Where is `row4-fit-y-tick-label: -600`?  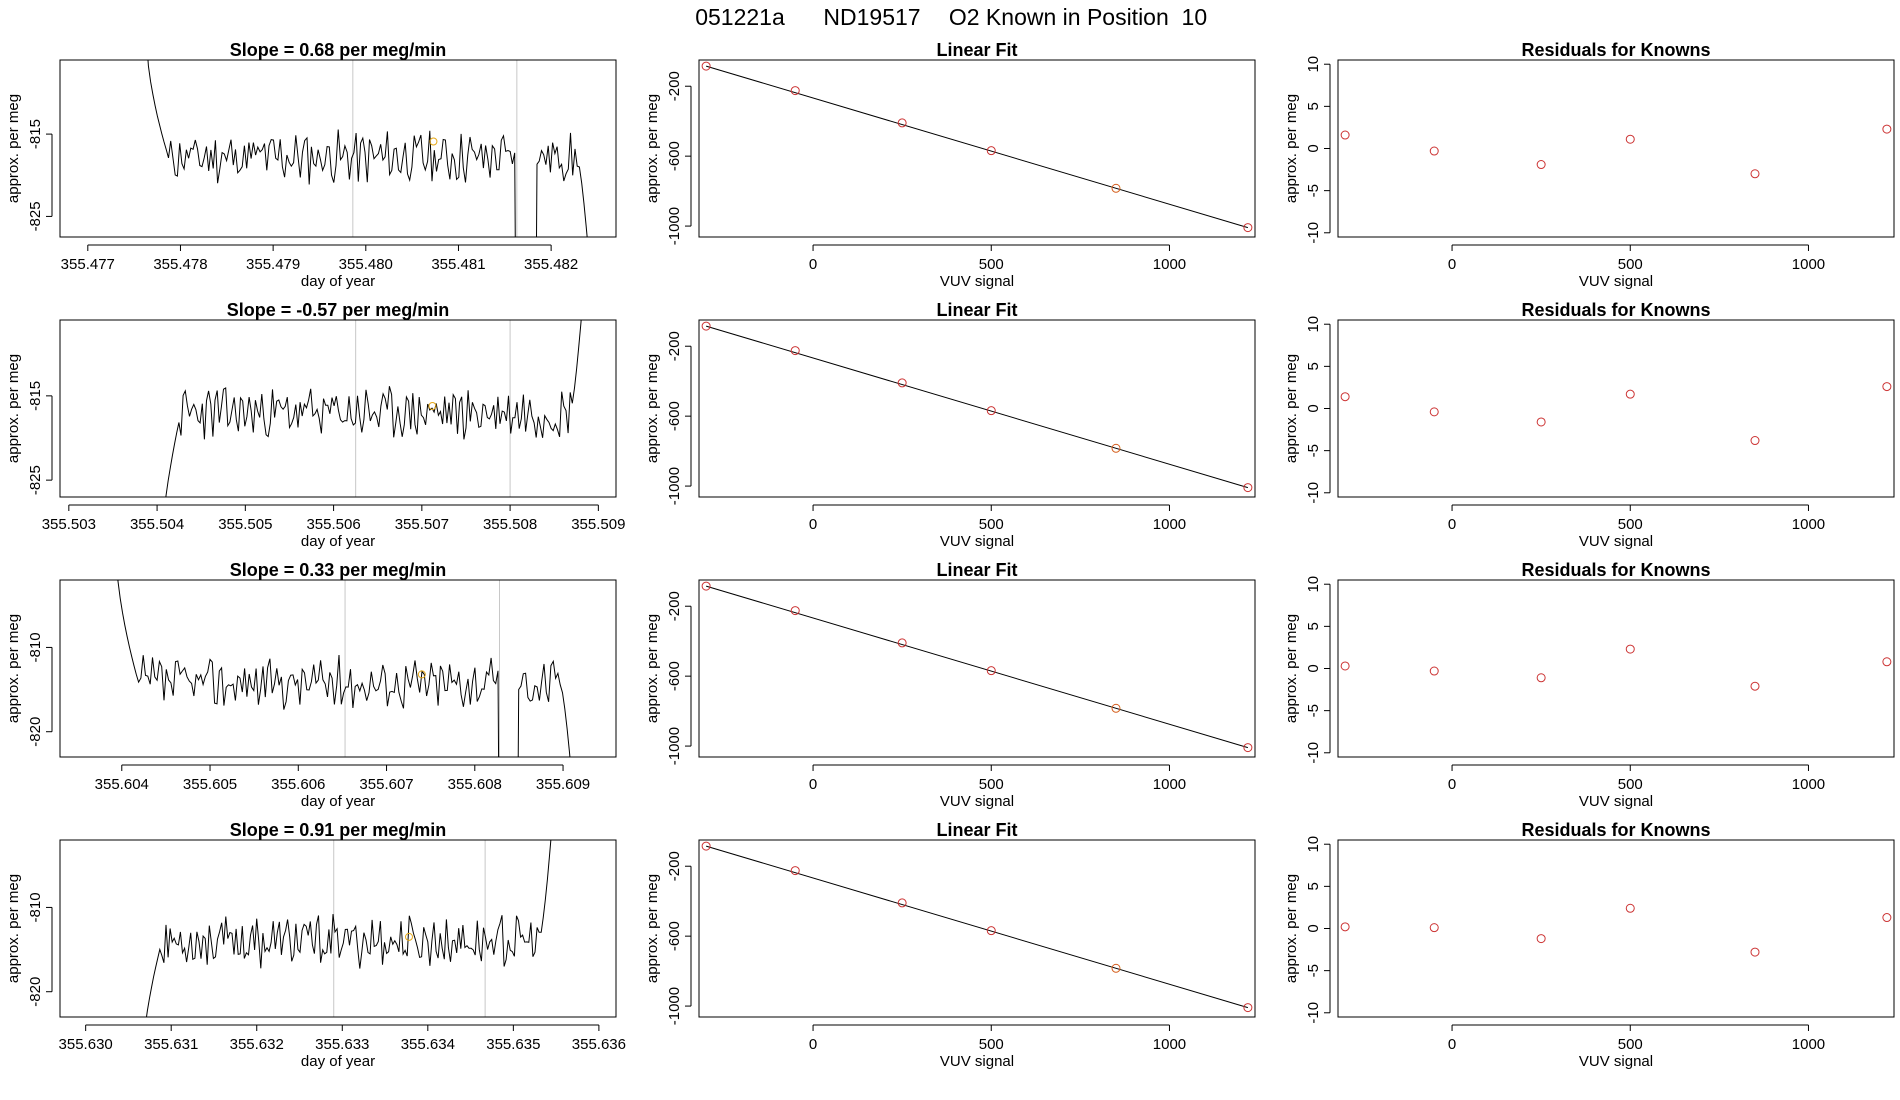 row4-fit-y-tick-label: -600 is located at coordinates (674, 936).